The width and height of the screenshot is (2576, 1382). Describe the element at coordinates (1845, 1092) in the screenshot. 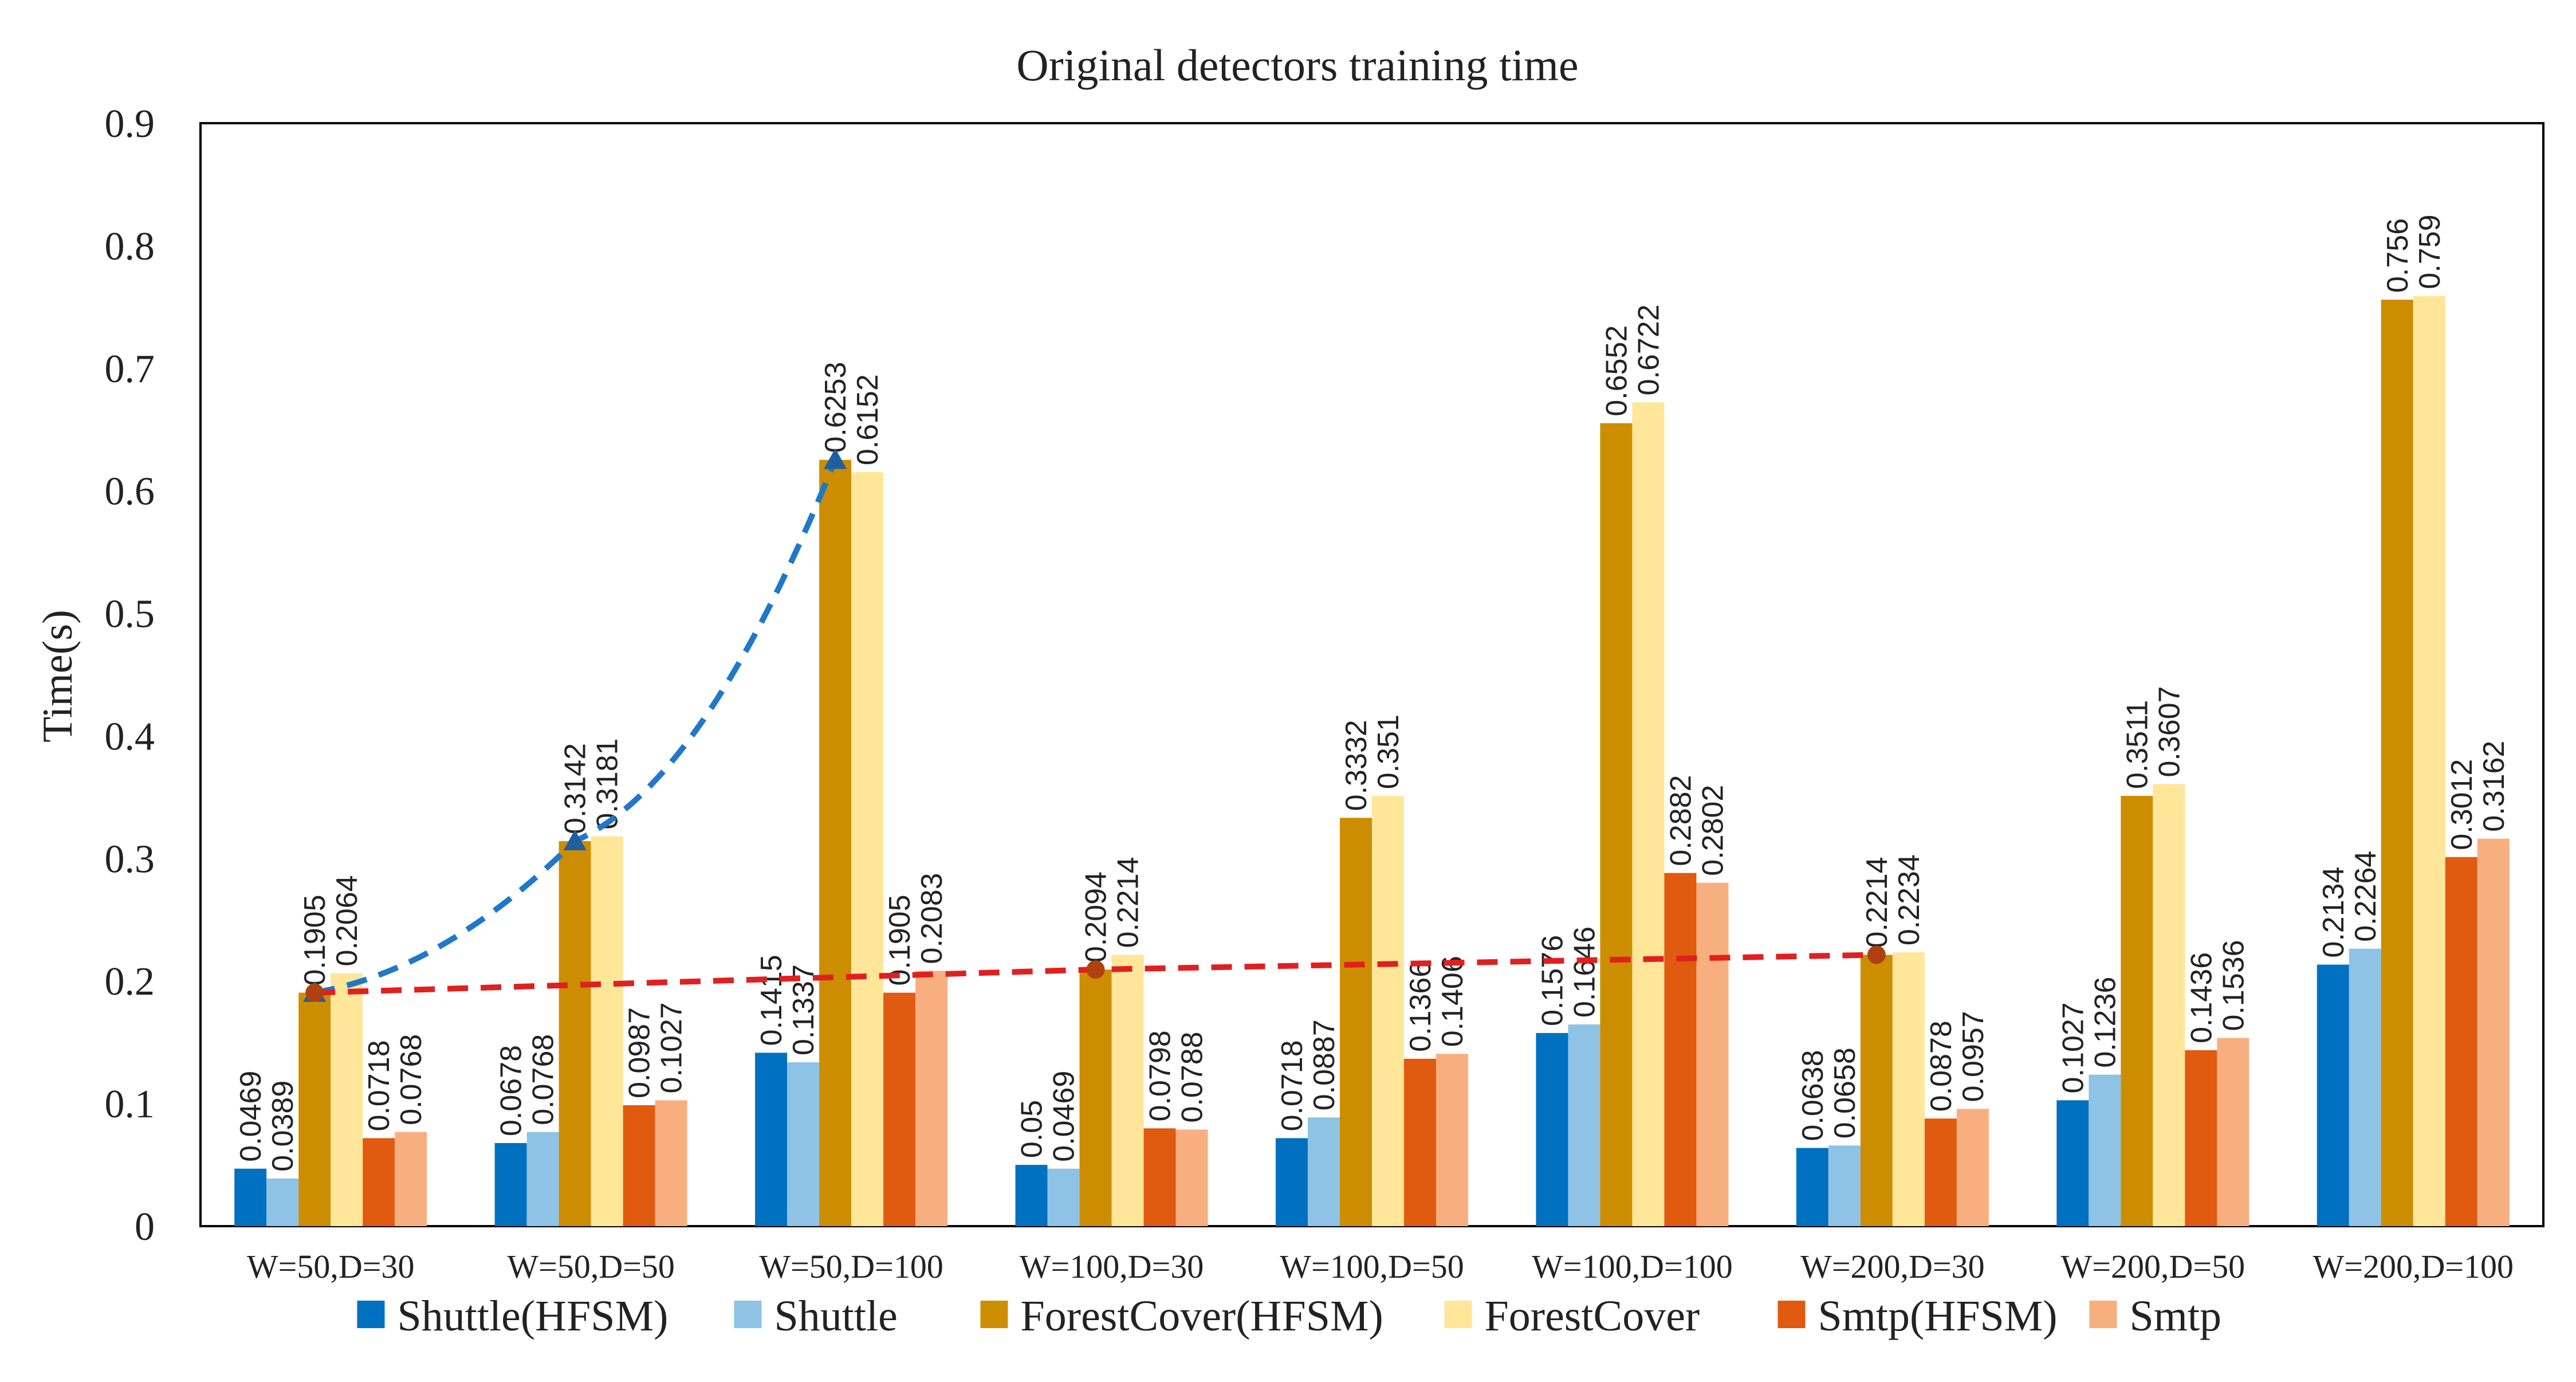

I see `data-label: 0.0658` at that location.